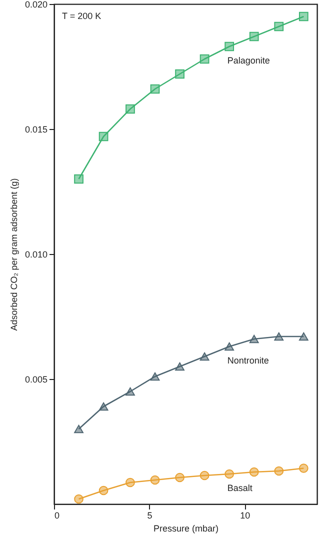 This screenshot has width=323, height=535. What do you see at coordinates (13, 254) in the screenshot?
I see `y-axis-title: Adsorbed CO₂ per gram adsorbent (g)` at bounding box center [13, 254].